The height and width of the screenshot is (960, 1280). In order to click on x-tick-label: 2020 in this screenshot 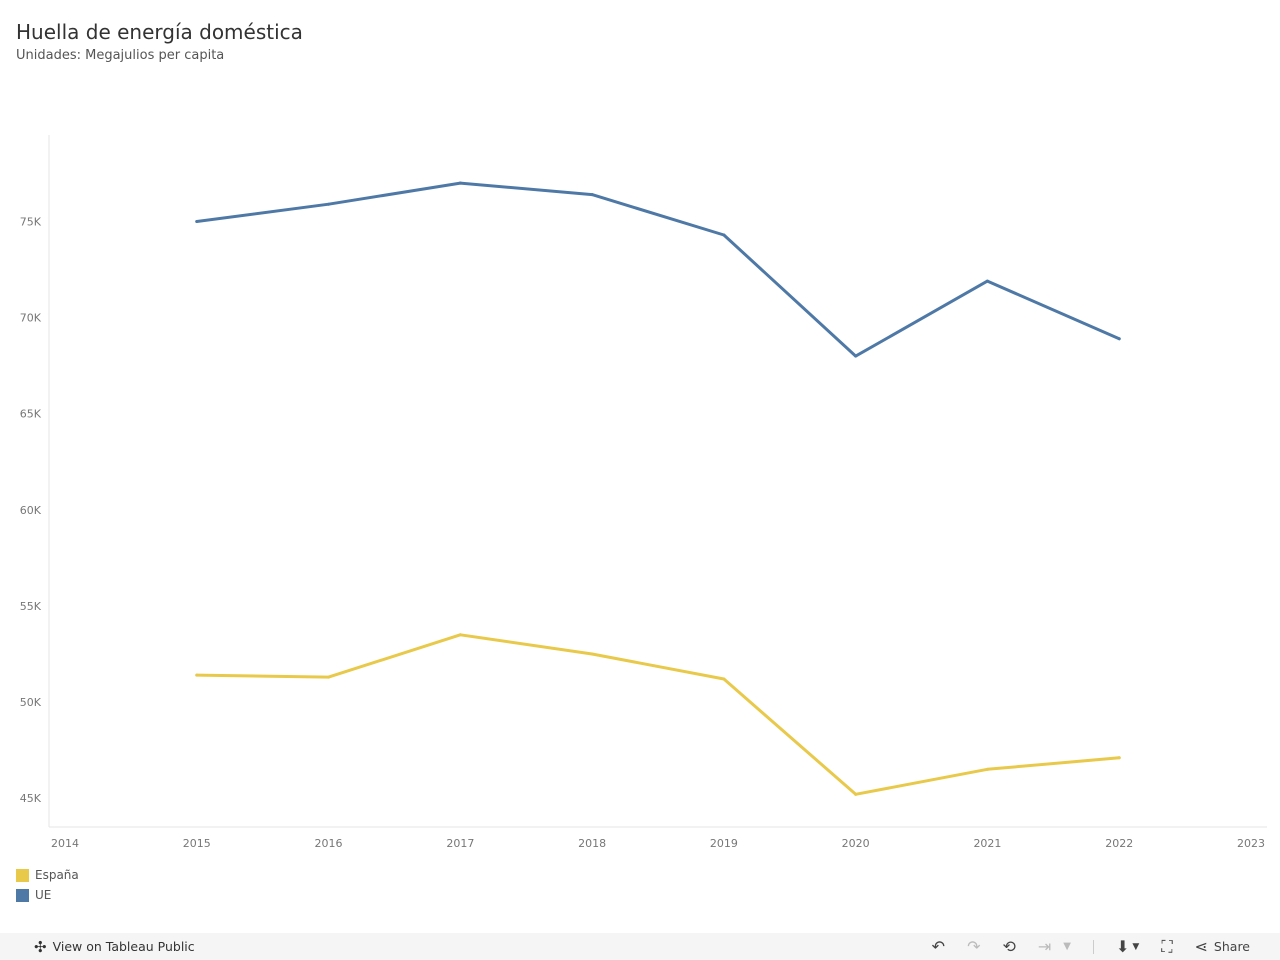, I will do `click(856, 843)`.